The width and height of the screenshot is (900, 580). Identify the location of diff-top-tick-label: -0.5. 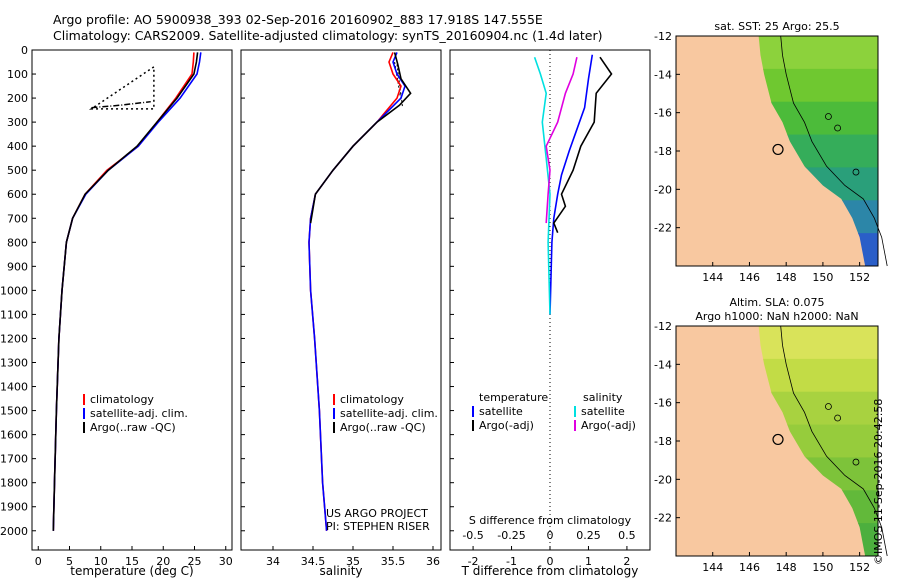
(472, 535).